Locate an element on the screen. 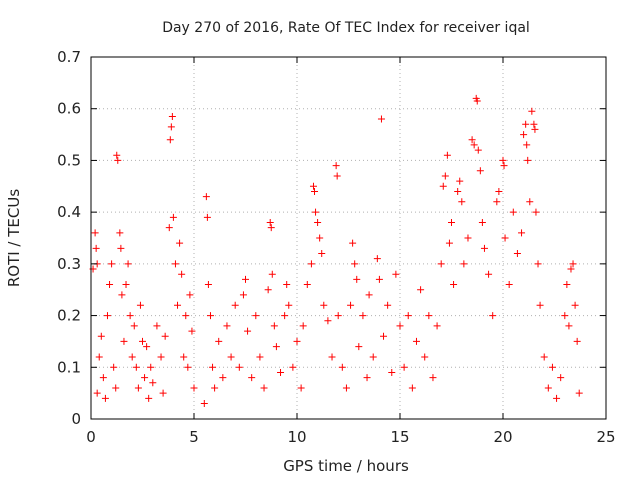 This screenshot has width=640, height=480. y-tick-label: 0.2 is located at coordinates (69, 316).